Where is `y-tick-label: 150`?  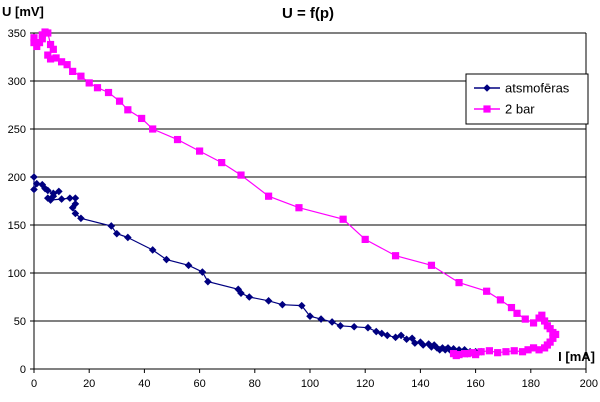
y-tick-label: 150 is located at coordinates (17, 226).